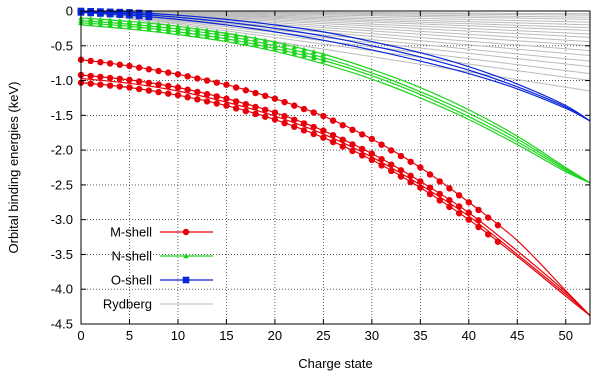 The height and width of the screenshot is (372, 593). Describe the element at coordinates (62, 45) in the screenshot. I see `y-tick-label: -0.5` at that location.